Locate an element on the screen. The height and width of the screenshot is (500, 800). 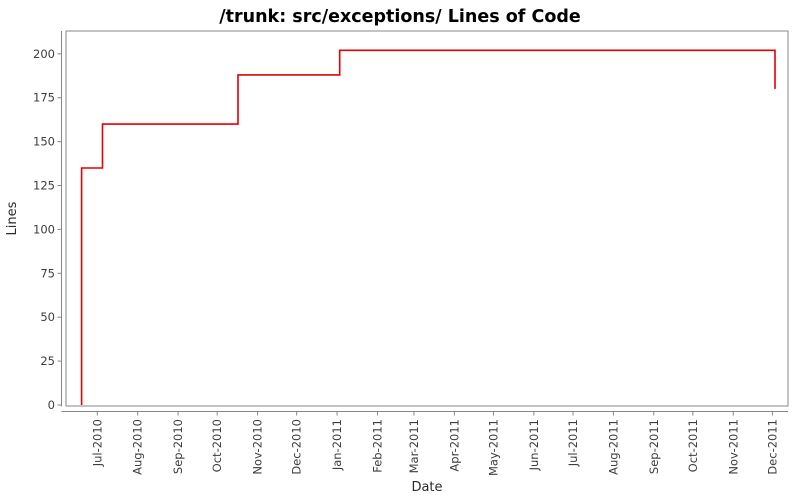
x-tick-label: Aug-2010 is located at coordinates (138, 447).